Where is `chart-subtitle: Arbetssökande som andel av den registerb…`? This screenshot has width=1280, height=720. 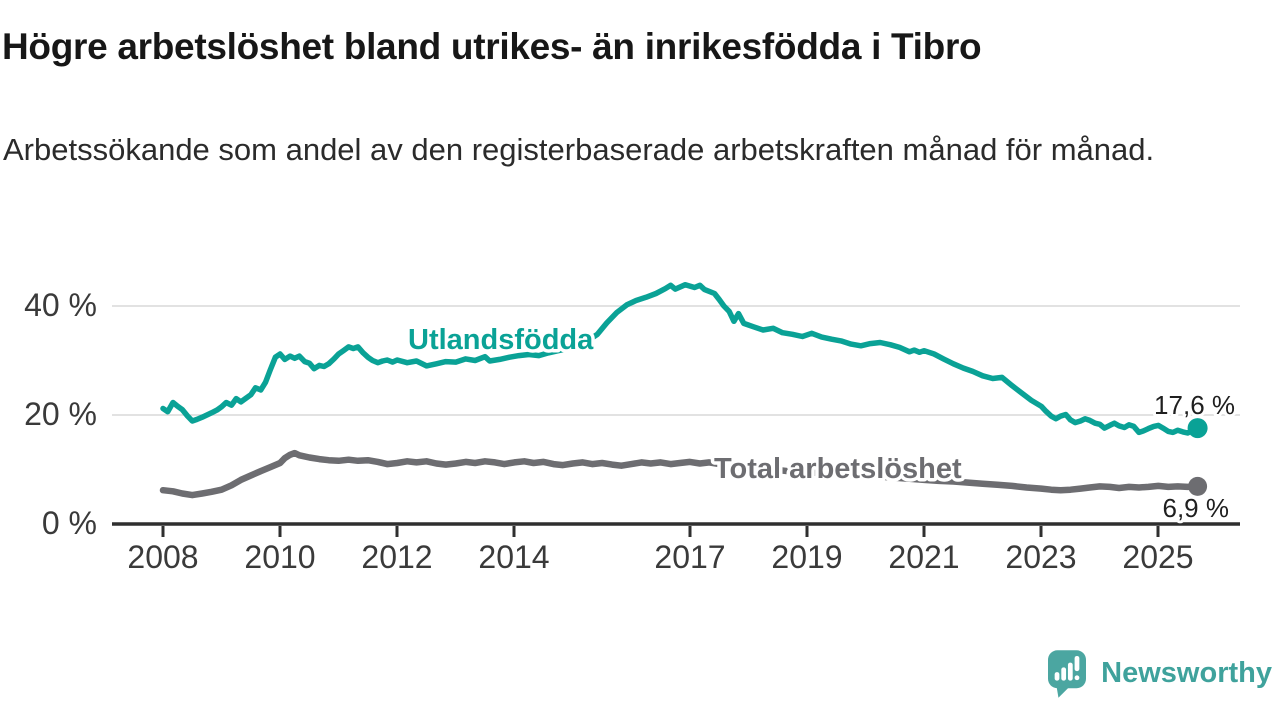 chart-subtitle: Arbetssökande som andel av den registerb… is located at coordinates (579, 149).